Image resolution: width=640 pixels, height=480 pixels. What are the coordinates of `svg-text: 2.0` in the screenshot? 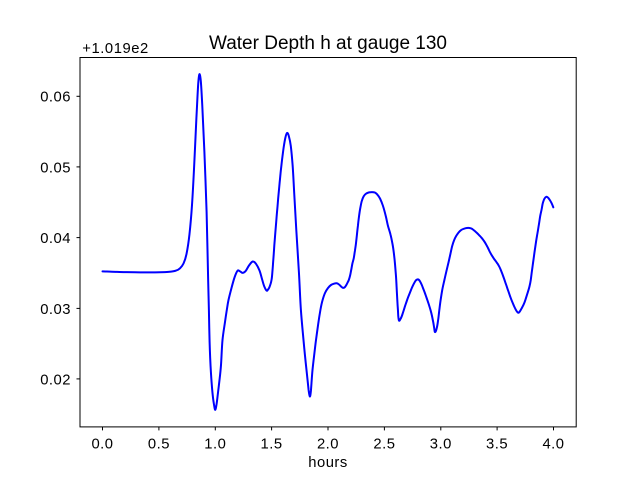 It's located at (328, 444).